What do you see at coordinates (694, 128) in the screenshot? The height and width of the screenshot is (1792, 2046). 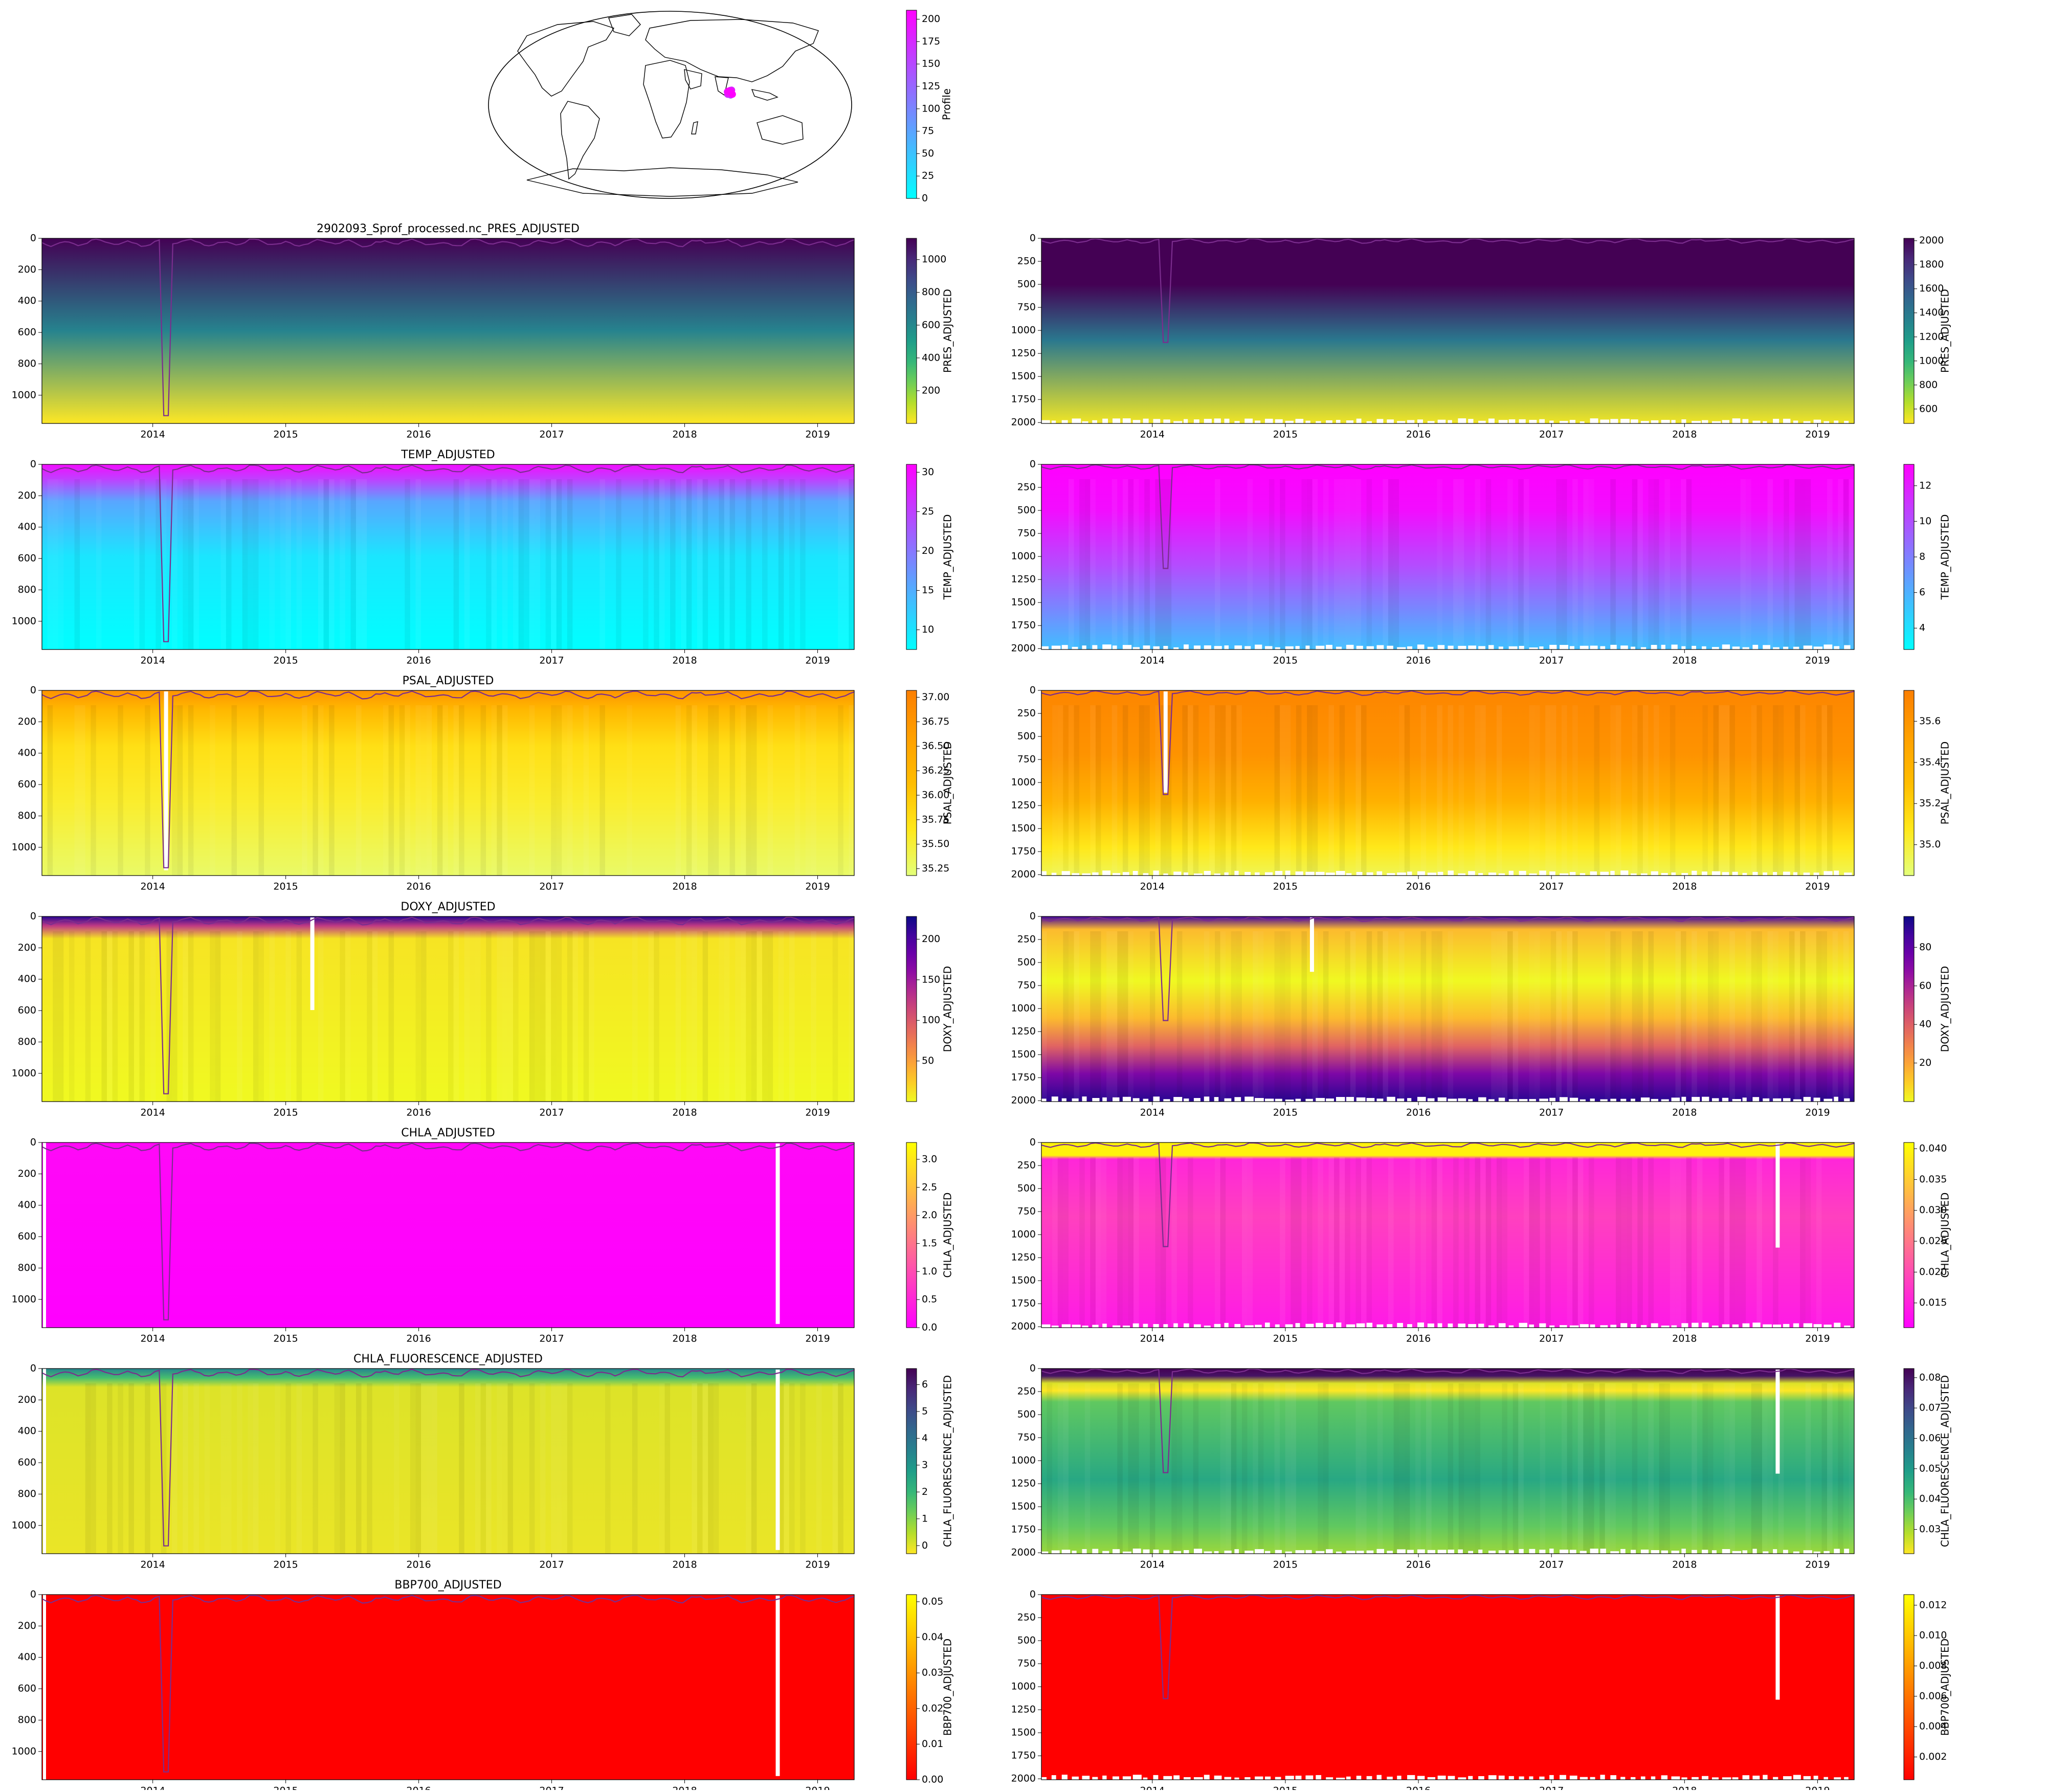 I see `map-coastline` at bounding box center [694, 128].